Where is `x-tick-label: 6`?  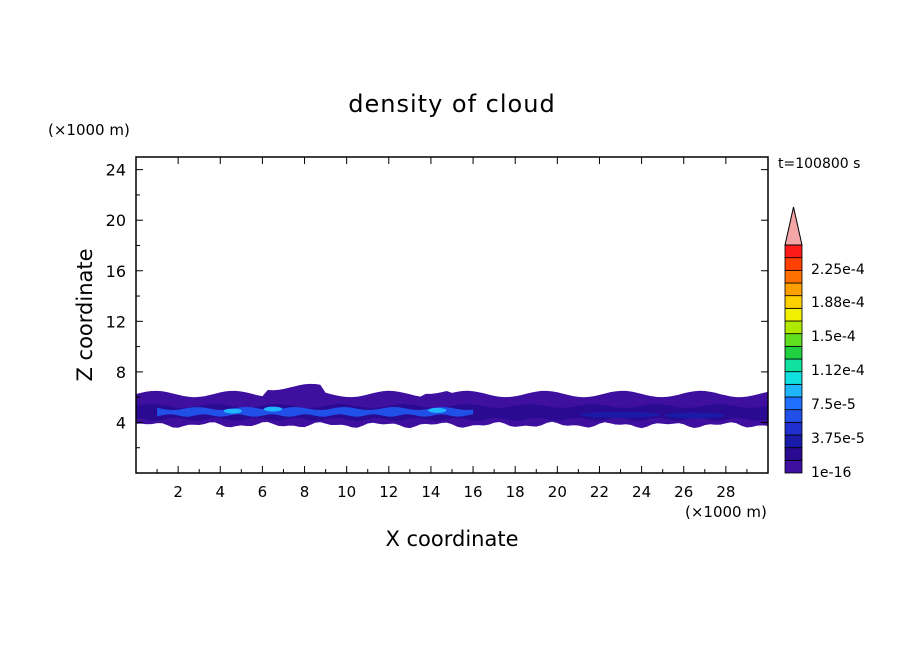
x-tick-label: 6 is located at coordinates (263, 492).